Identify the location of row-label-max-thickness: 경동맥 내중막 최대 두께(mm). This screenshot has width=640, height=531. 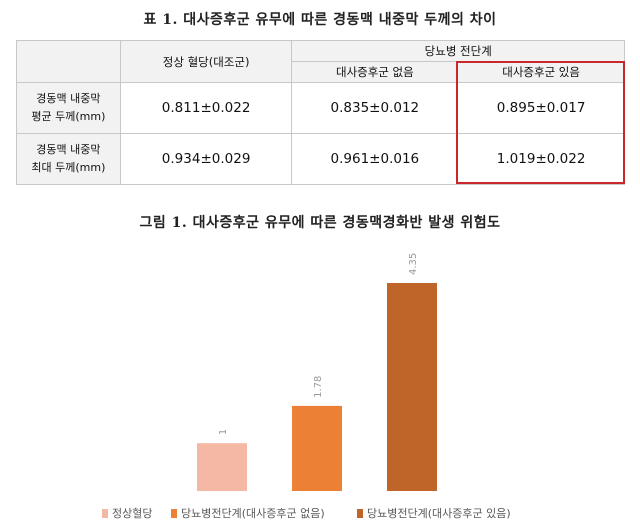
(68, 159).